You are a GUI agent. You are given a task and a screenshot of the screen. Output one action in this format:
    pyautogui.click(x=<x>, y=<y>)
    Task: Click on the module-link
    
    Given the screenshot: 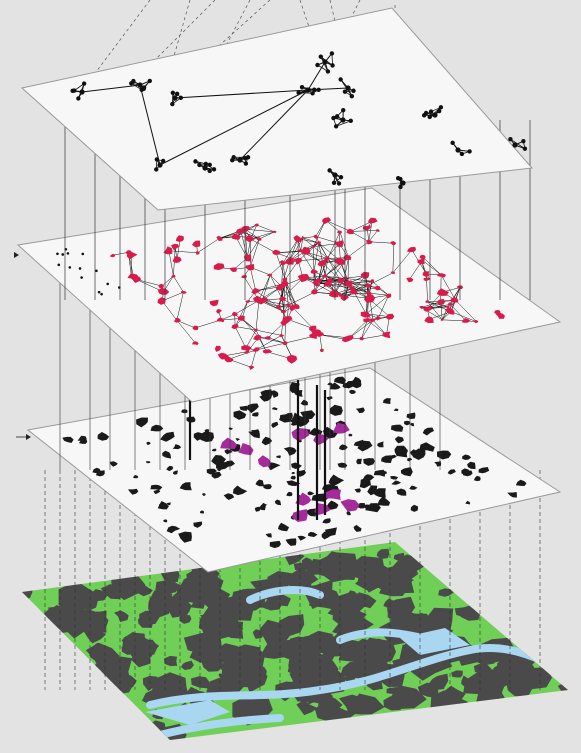 What is the action you would take?
    pyautogui.click(x=518, y=144)
    